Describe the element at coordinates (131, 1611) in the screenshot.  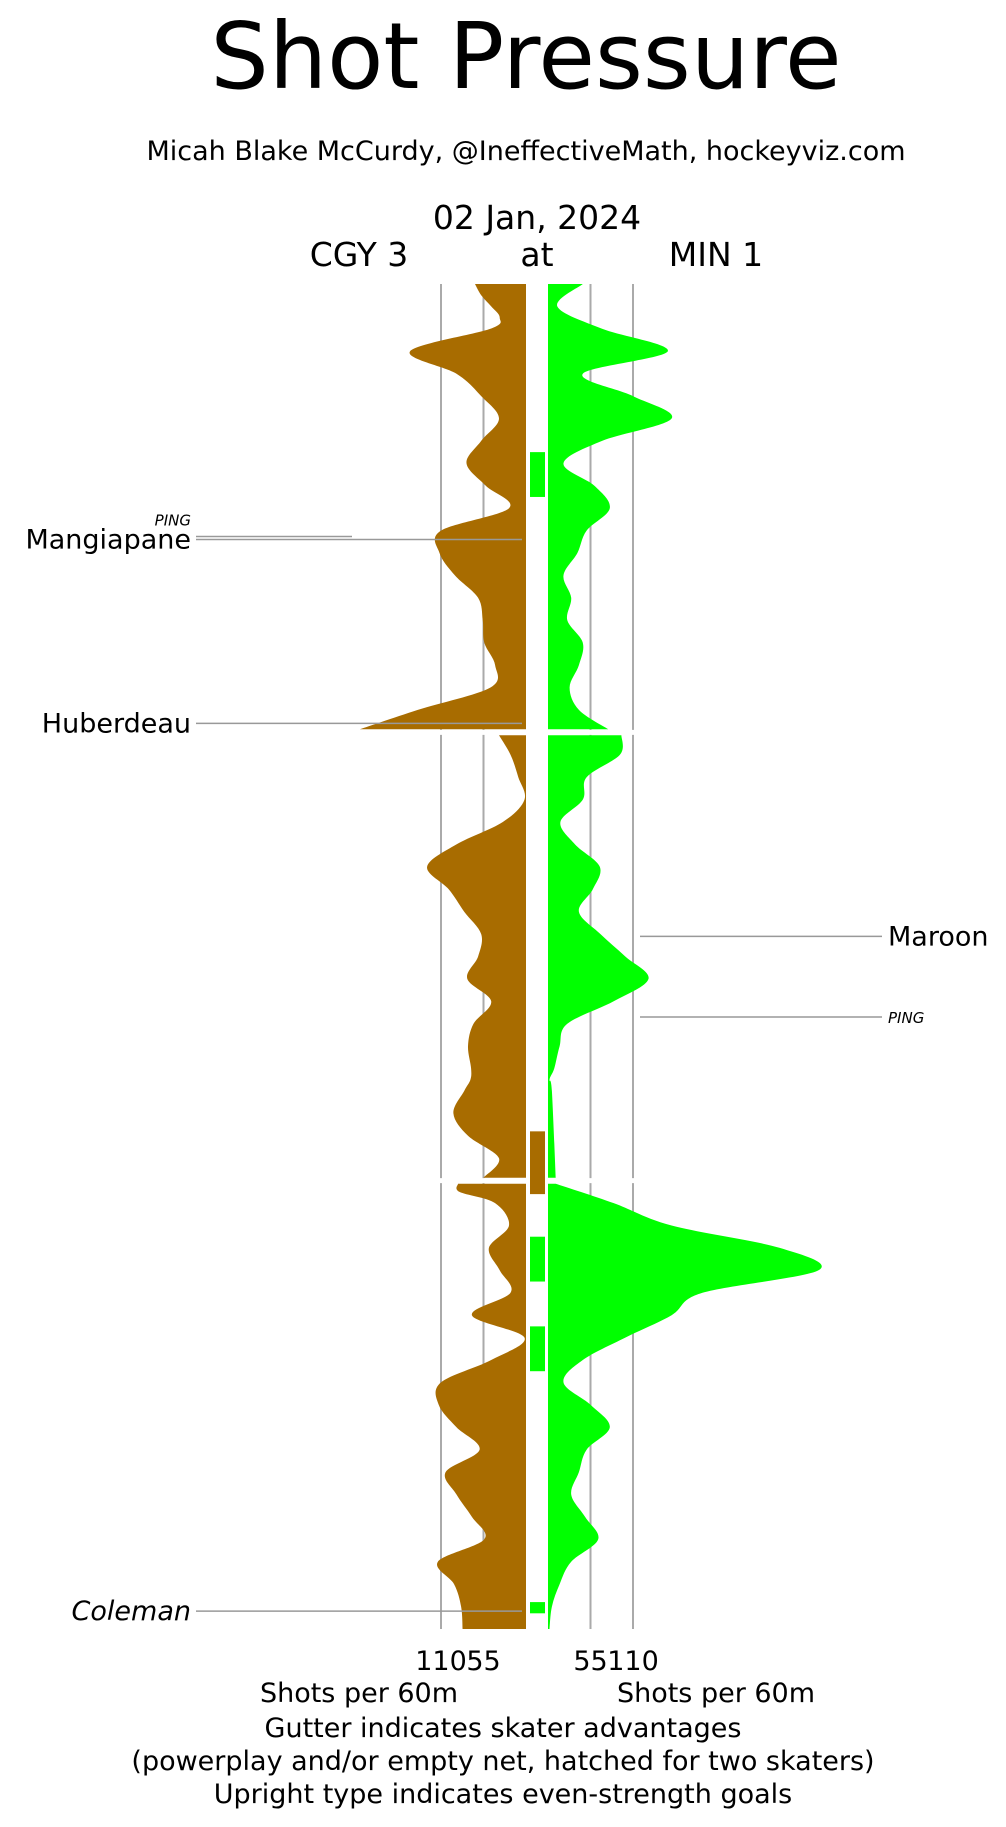
I see `goal-label-5: Coleman` at that location.